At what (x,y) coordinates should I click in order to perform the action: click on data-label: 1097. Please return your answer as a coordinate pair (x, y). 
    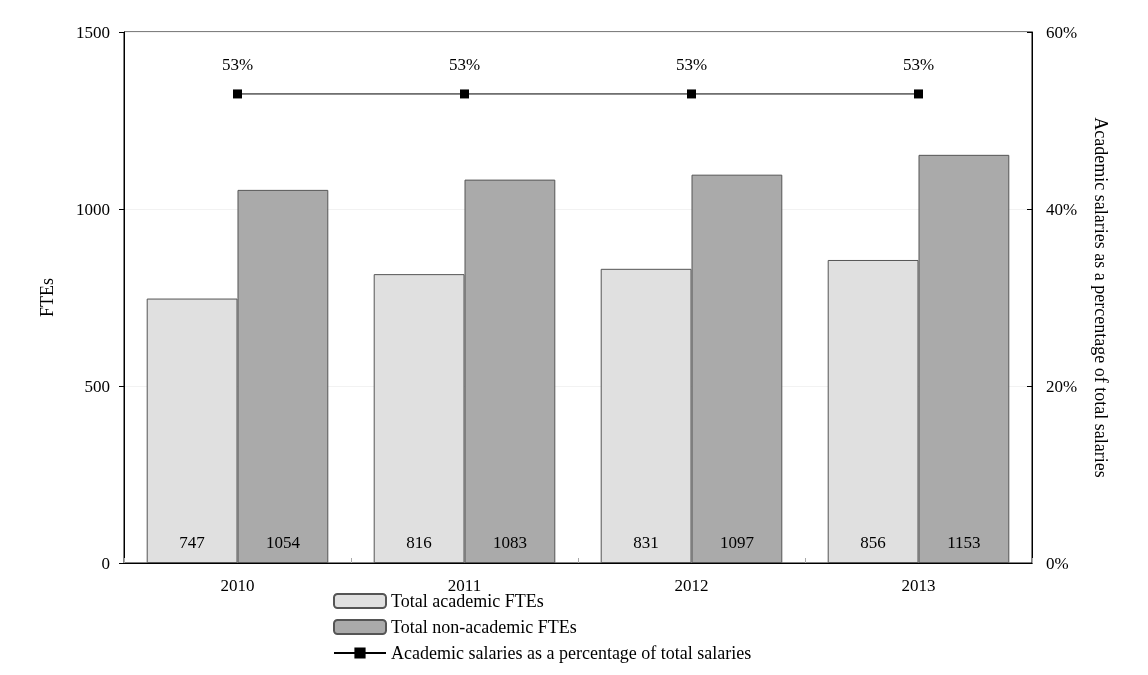
    Looking at the image, I should click on (737, 542).